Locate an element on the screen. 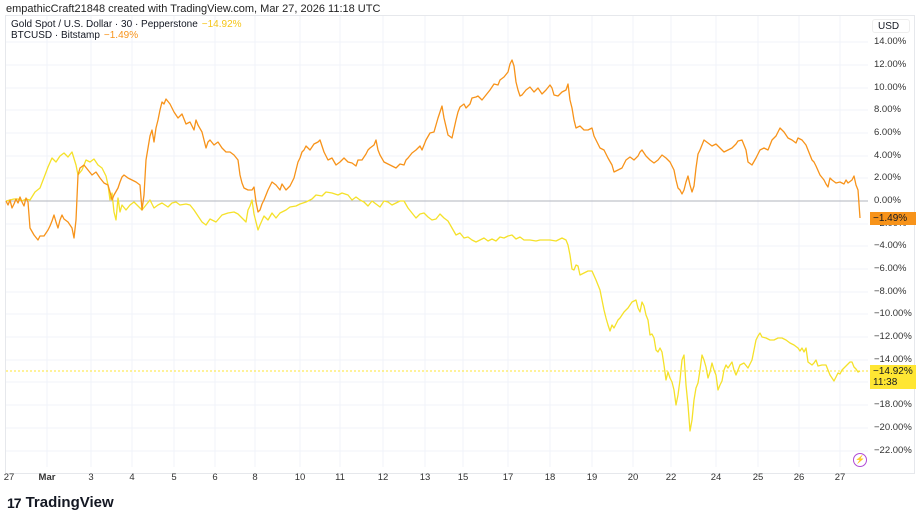 The height and width of the screenshot is (521, 920). lightning-icon: ⚡ is located at coordinates (860, 460).